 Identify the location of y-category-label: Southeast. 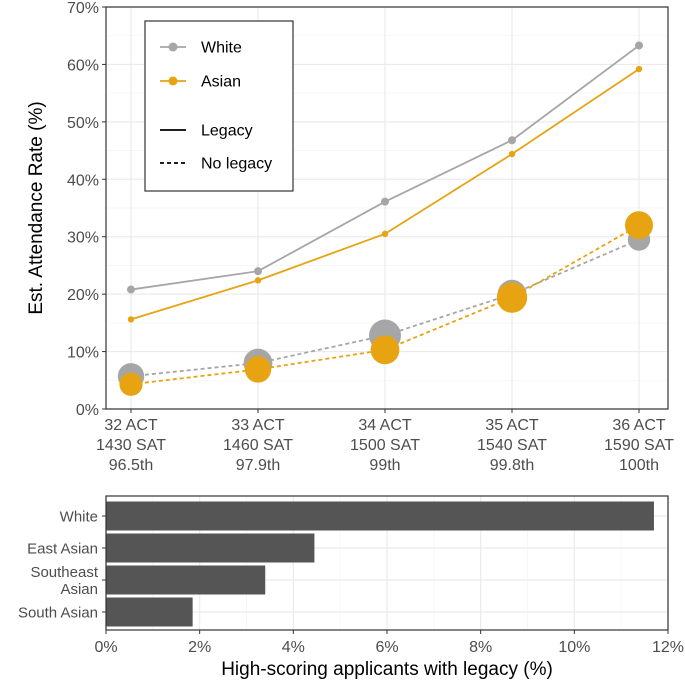
(64, 572).